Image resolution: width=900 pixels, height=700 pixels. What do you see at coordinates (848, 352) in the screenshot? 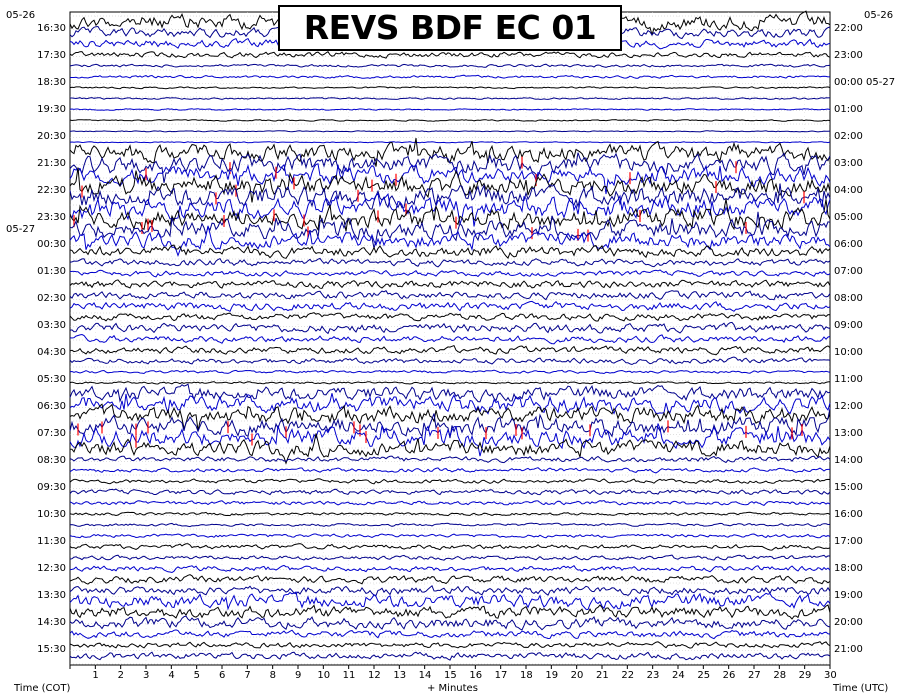
I see `right-time-label: 10:00` at bounding box center [848, 352].